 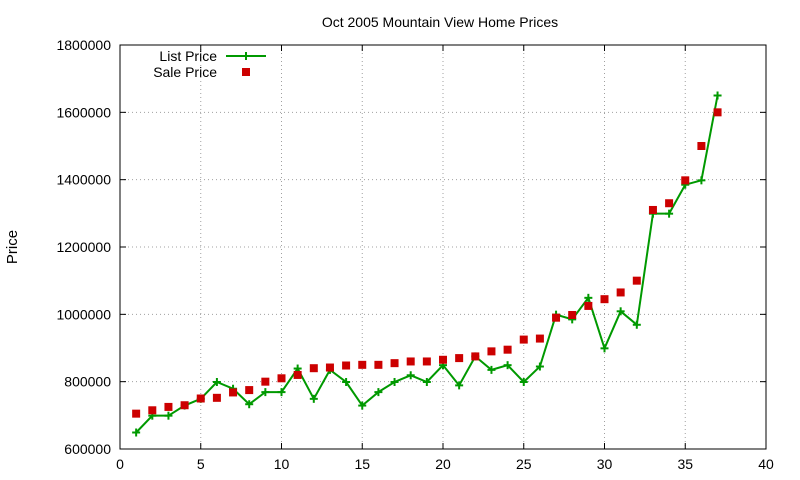 What do you see at coordinates (282, 464) in the screenshot?
I see `x-tick-label: 10` at bounding box center [282, 464].